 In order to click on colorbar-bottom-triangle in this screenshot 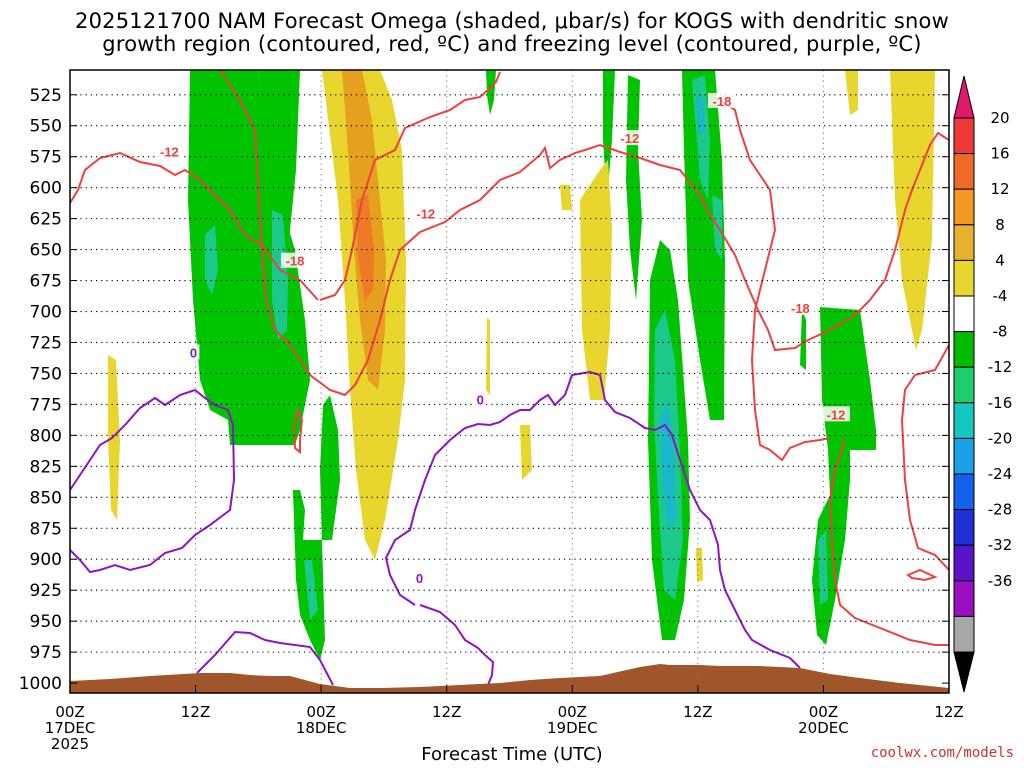, I will do `click(964, 672)`.